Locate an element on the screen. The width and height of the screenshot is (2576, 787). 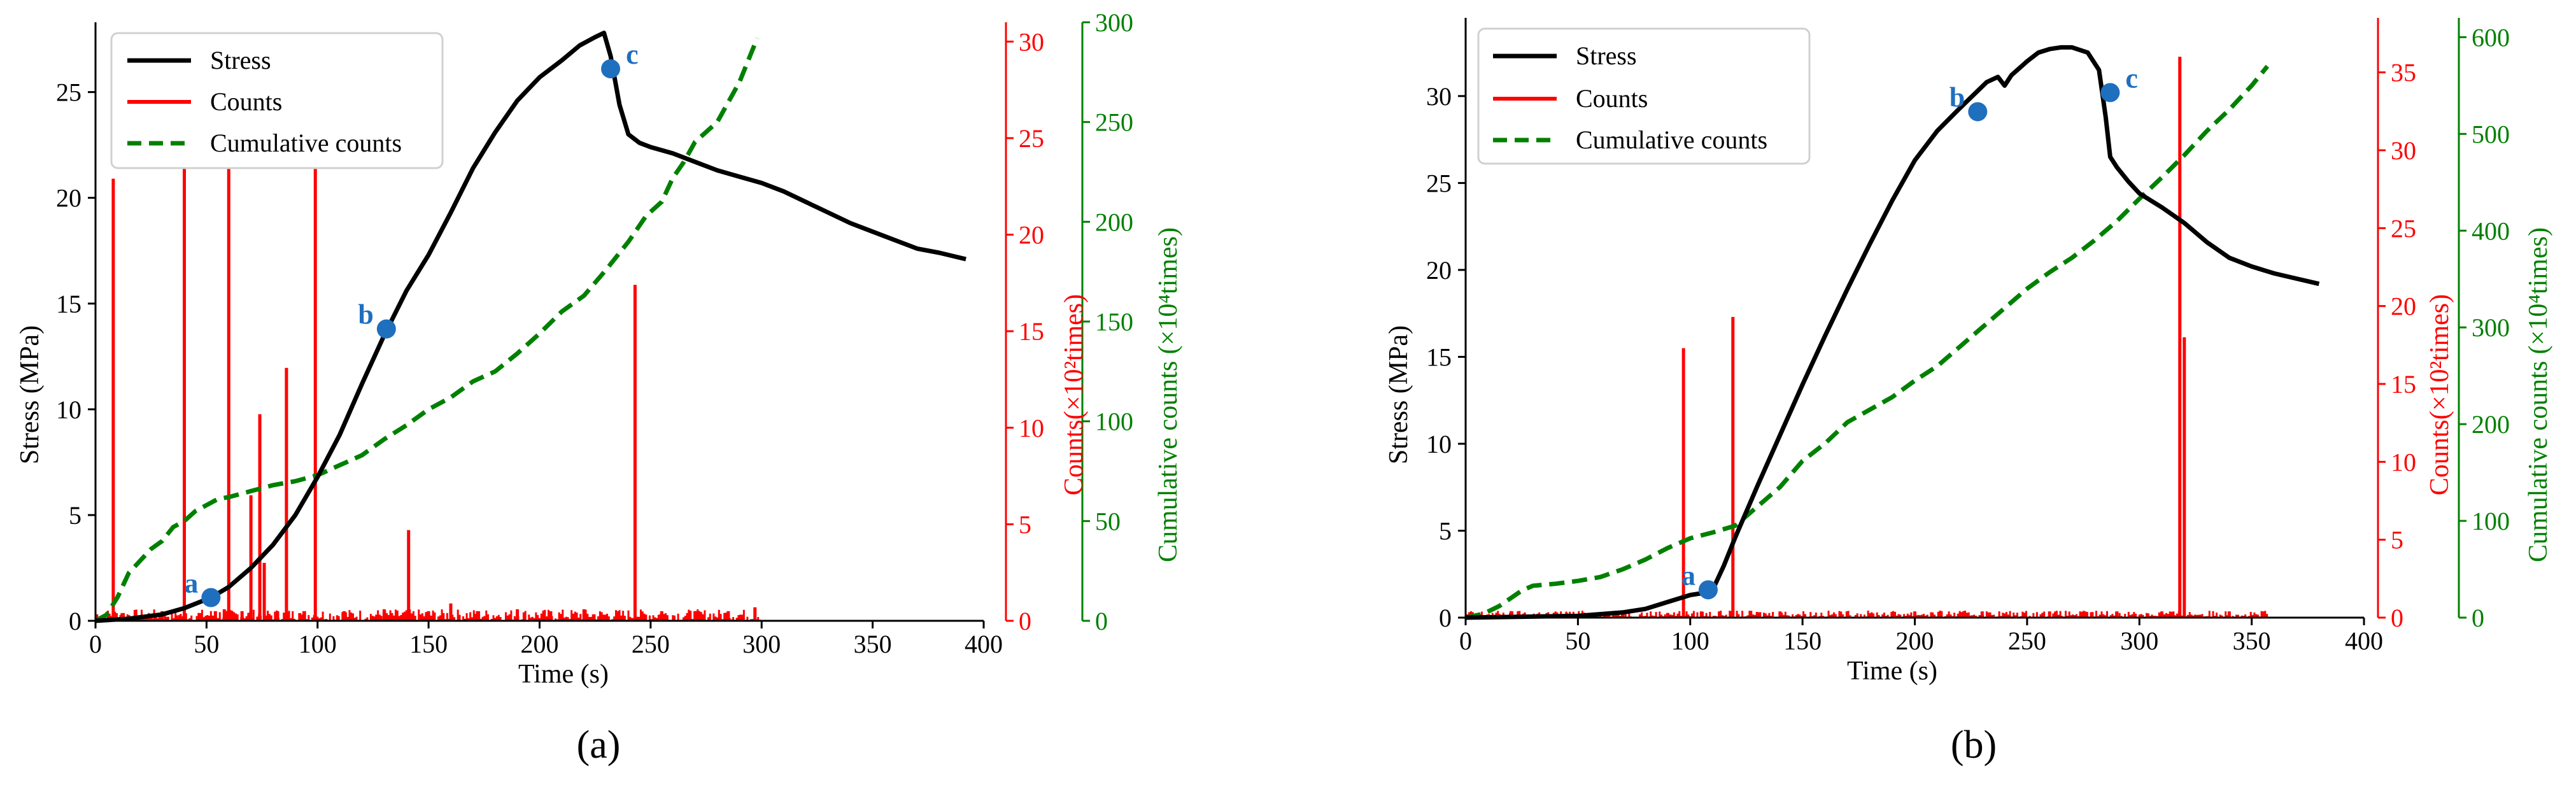
y-tick-label-cumulative: 600 is located at coordinates (2491, 37).